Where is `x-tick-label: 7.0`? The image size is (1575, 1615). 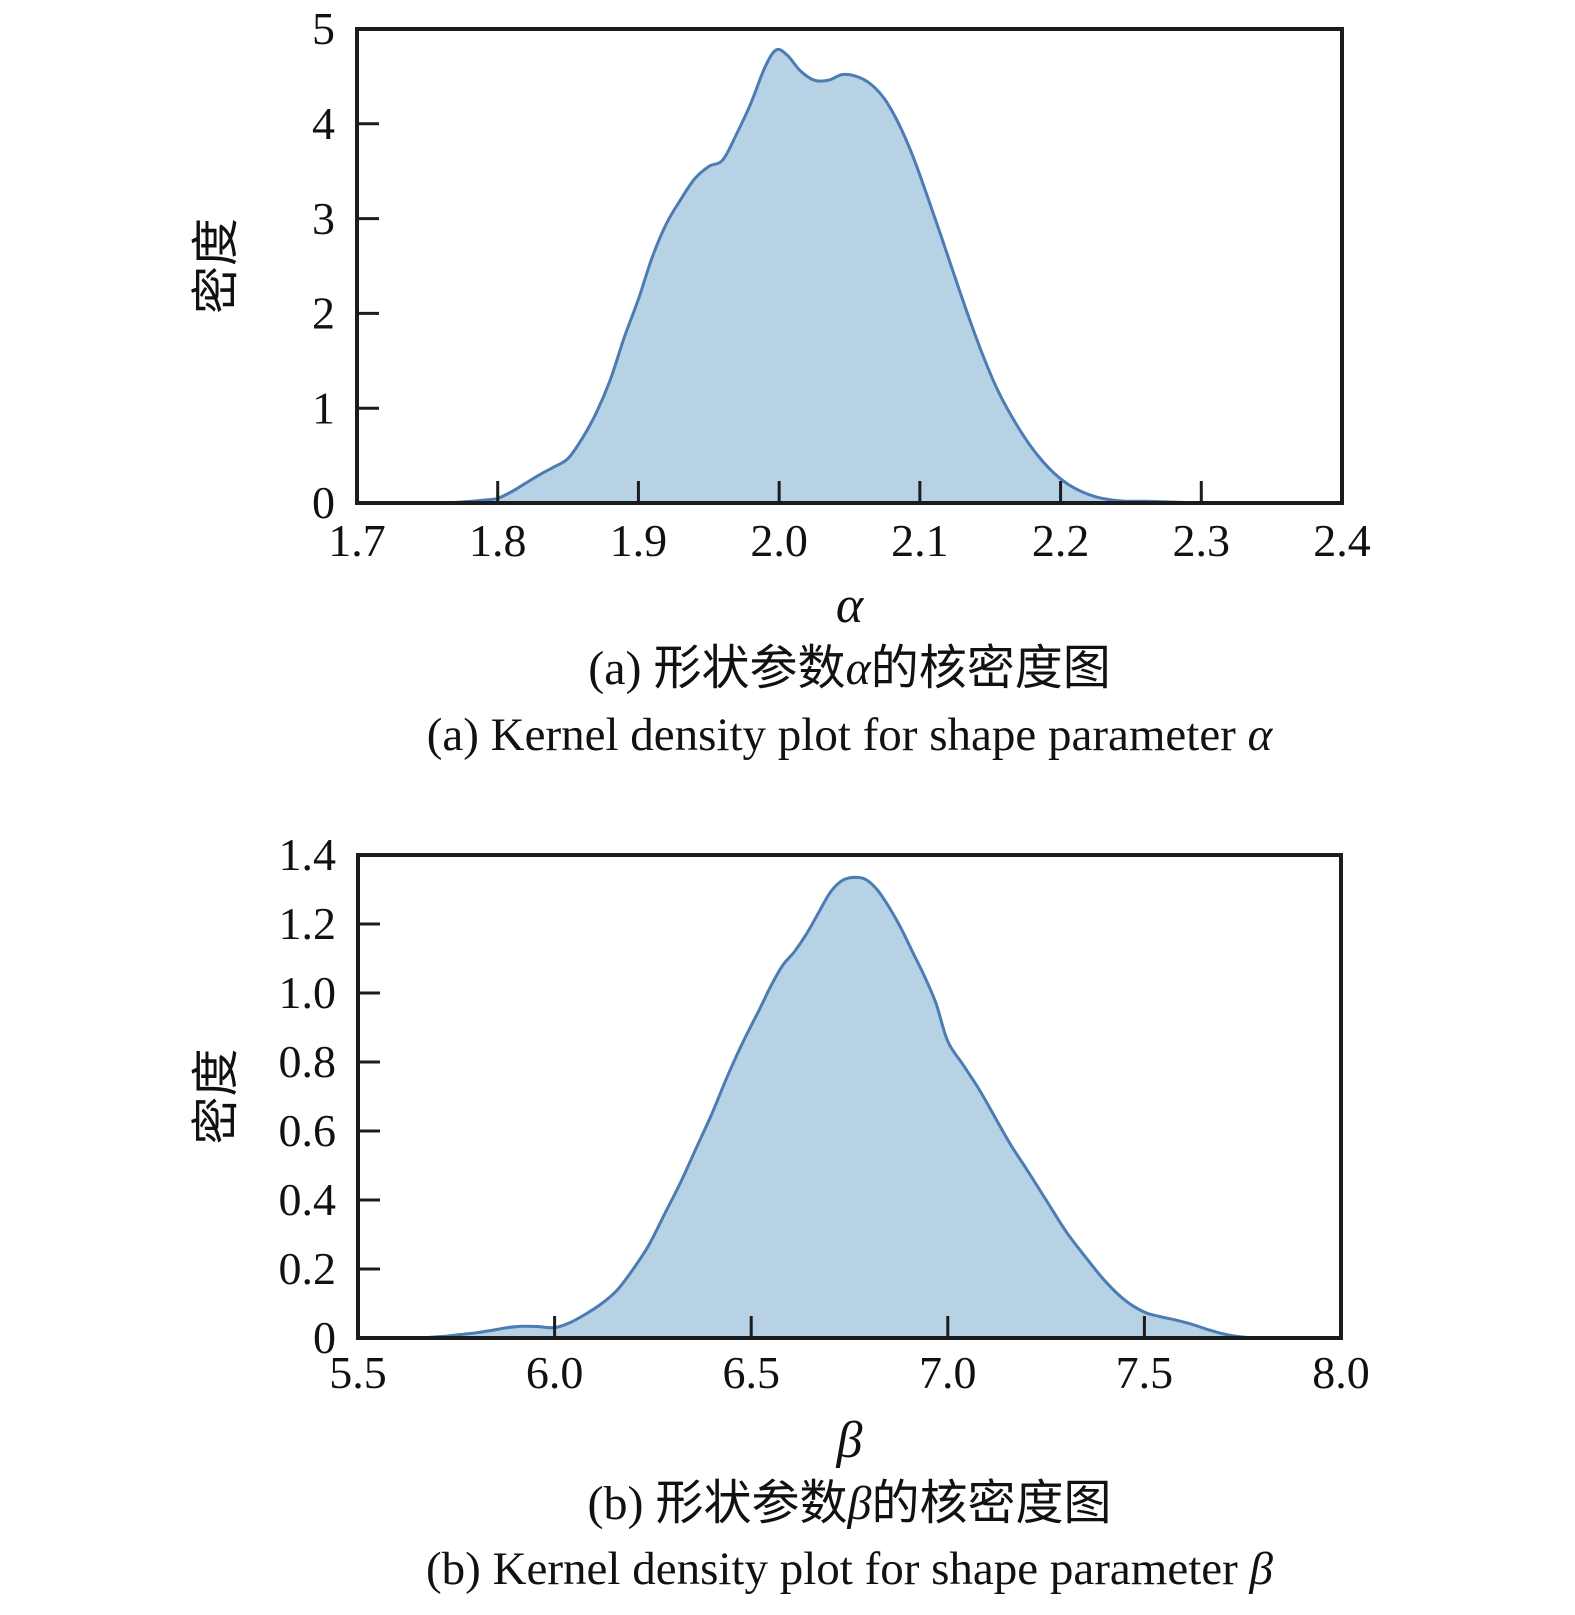
x-tick-label: 7.0 is located at coordinates (948, 1372).